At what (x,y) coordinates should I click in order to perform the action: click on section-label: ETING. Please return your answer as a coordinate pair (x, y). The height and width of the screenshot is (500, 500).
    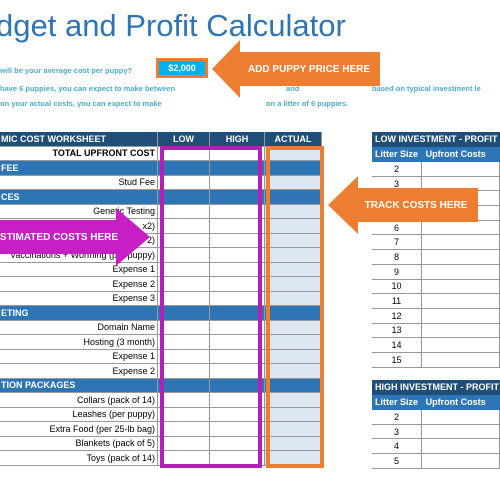
    Looking at the image, I should click on (79, 313).